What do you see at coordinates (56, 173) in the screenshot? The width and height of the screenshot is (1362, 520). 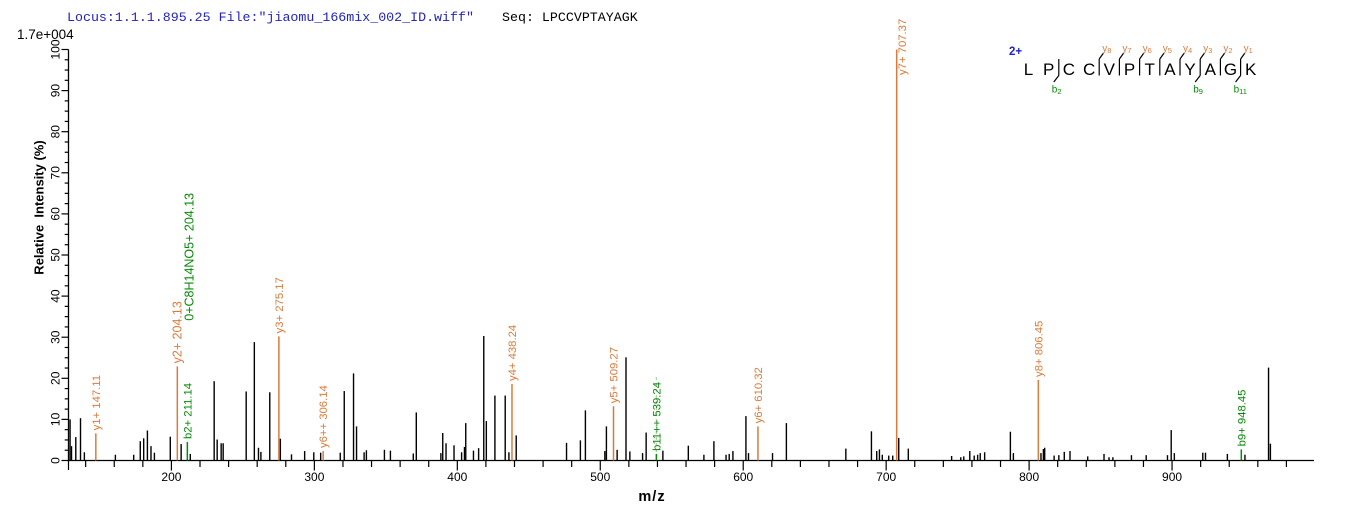 I see `y-axis-tick-label: 70` at bounding box center [56, 173].